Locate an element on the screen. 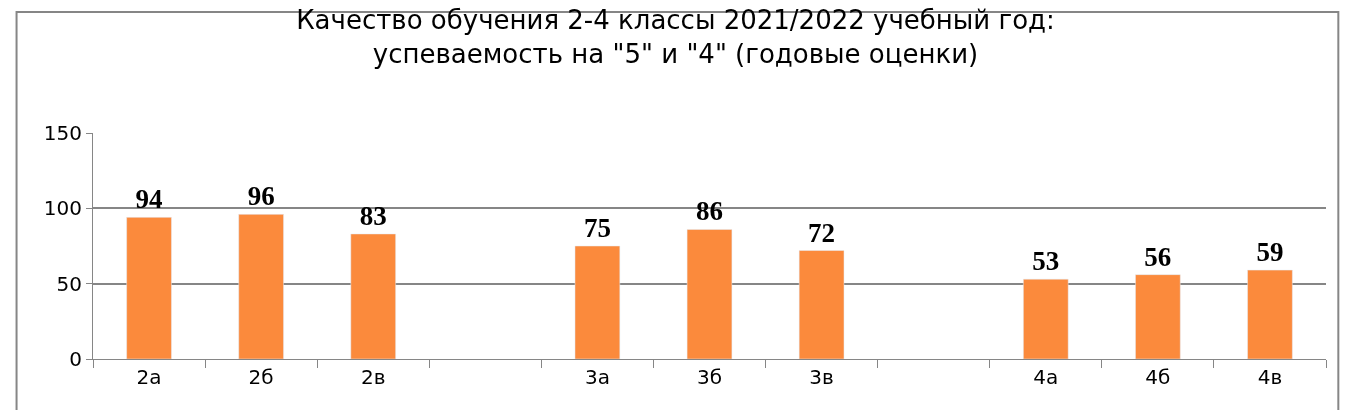  data-label: 75 is located at coordinates (597, 228).